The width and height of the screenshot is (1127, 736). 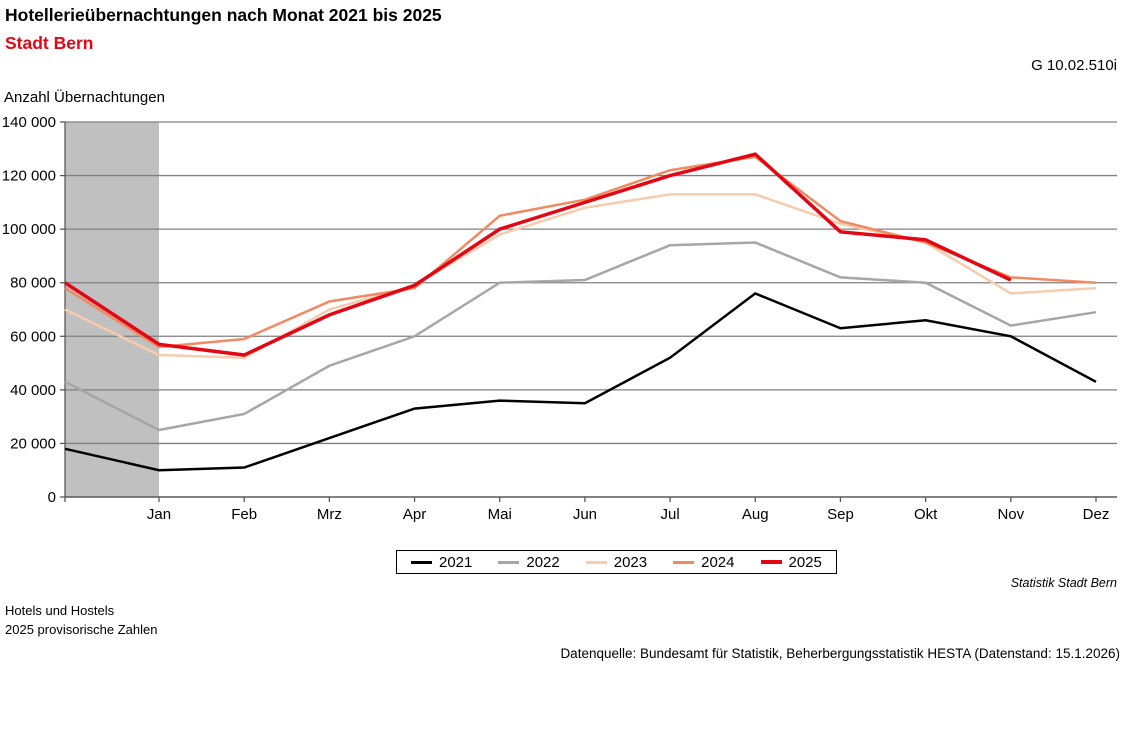 What do you see at coordinates (112, 309) in the screenshot?
I see `highlight-band` at bounding box center [112, 309].